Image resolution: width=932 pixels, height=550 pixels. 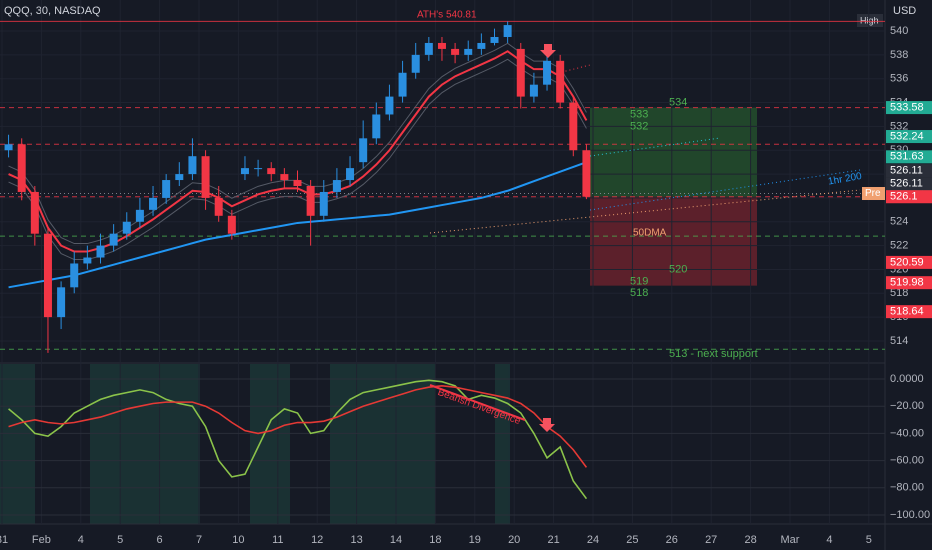 What do you see at coordinates (678, 102) in the screenshot?
I see `target-label: 534` at bounding box center [678, 102].